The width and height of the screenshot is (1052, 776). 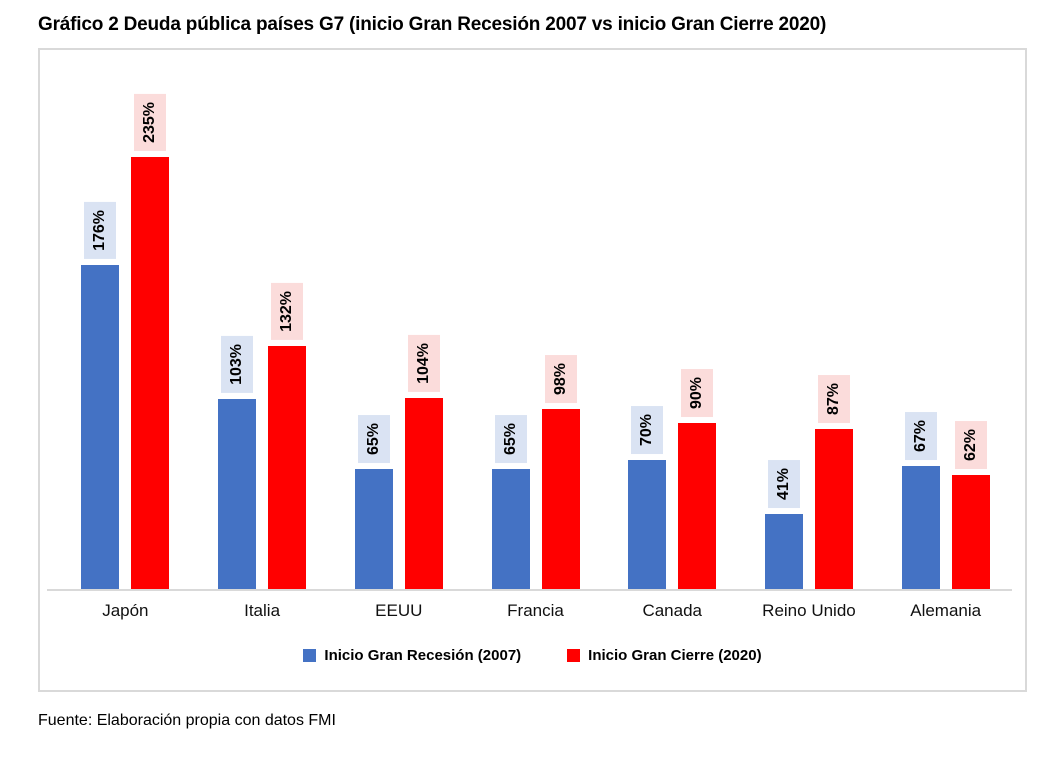 I want to click on bar-group: 70% 90%, so click(x=672, y=319).